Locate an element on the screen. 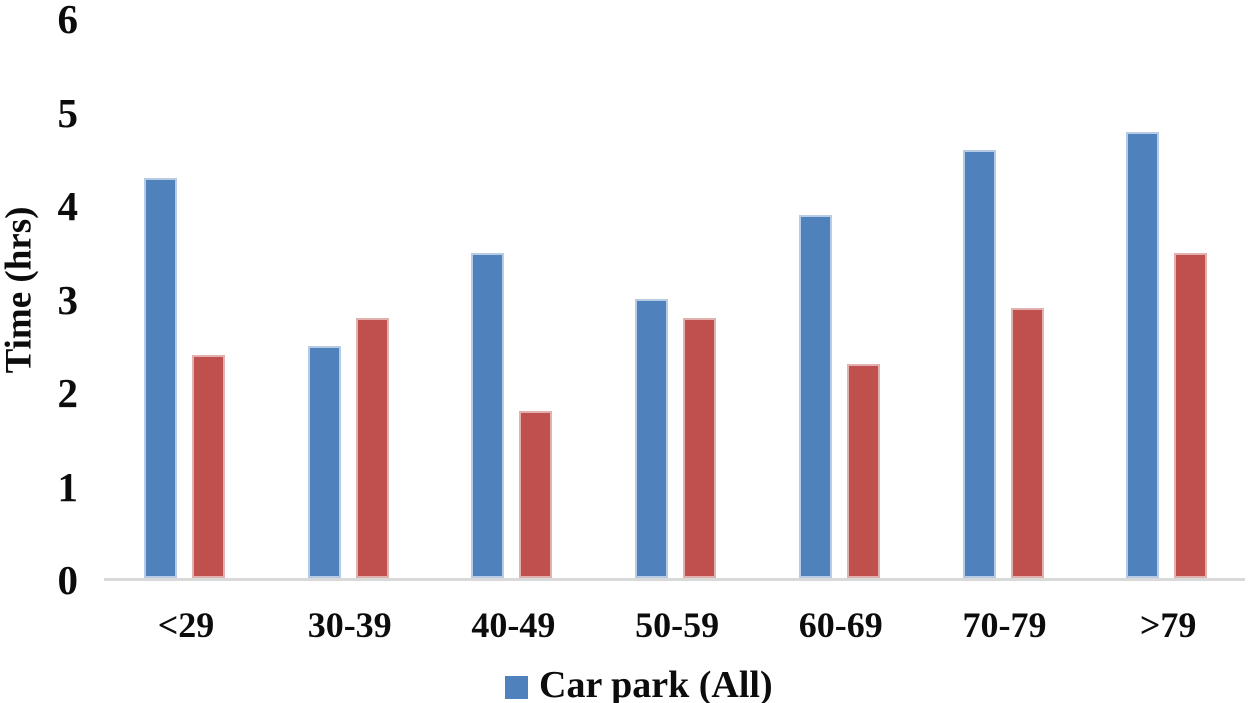  x-axis-label-<29: <29 is located at coordinates (186, 625).